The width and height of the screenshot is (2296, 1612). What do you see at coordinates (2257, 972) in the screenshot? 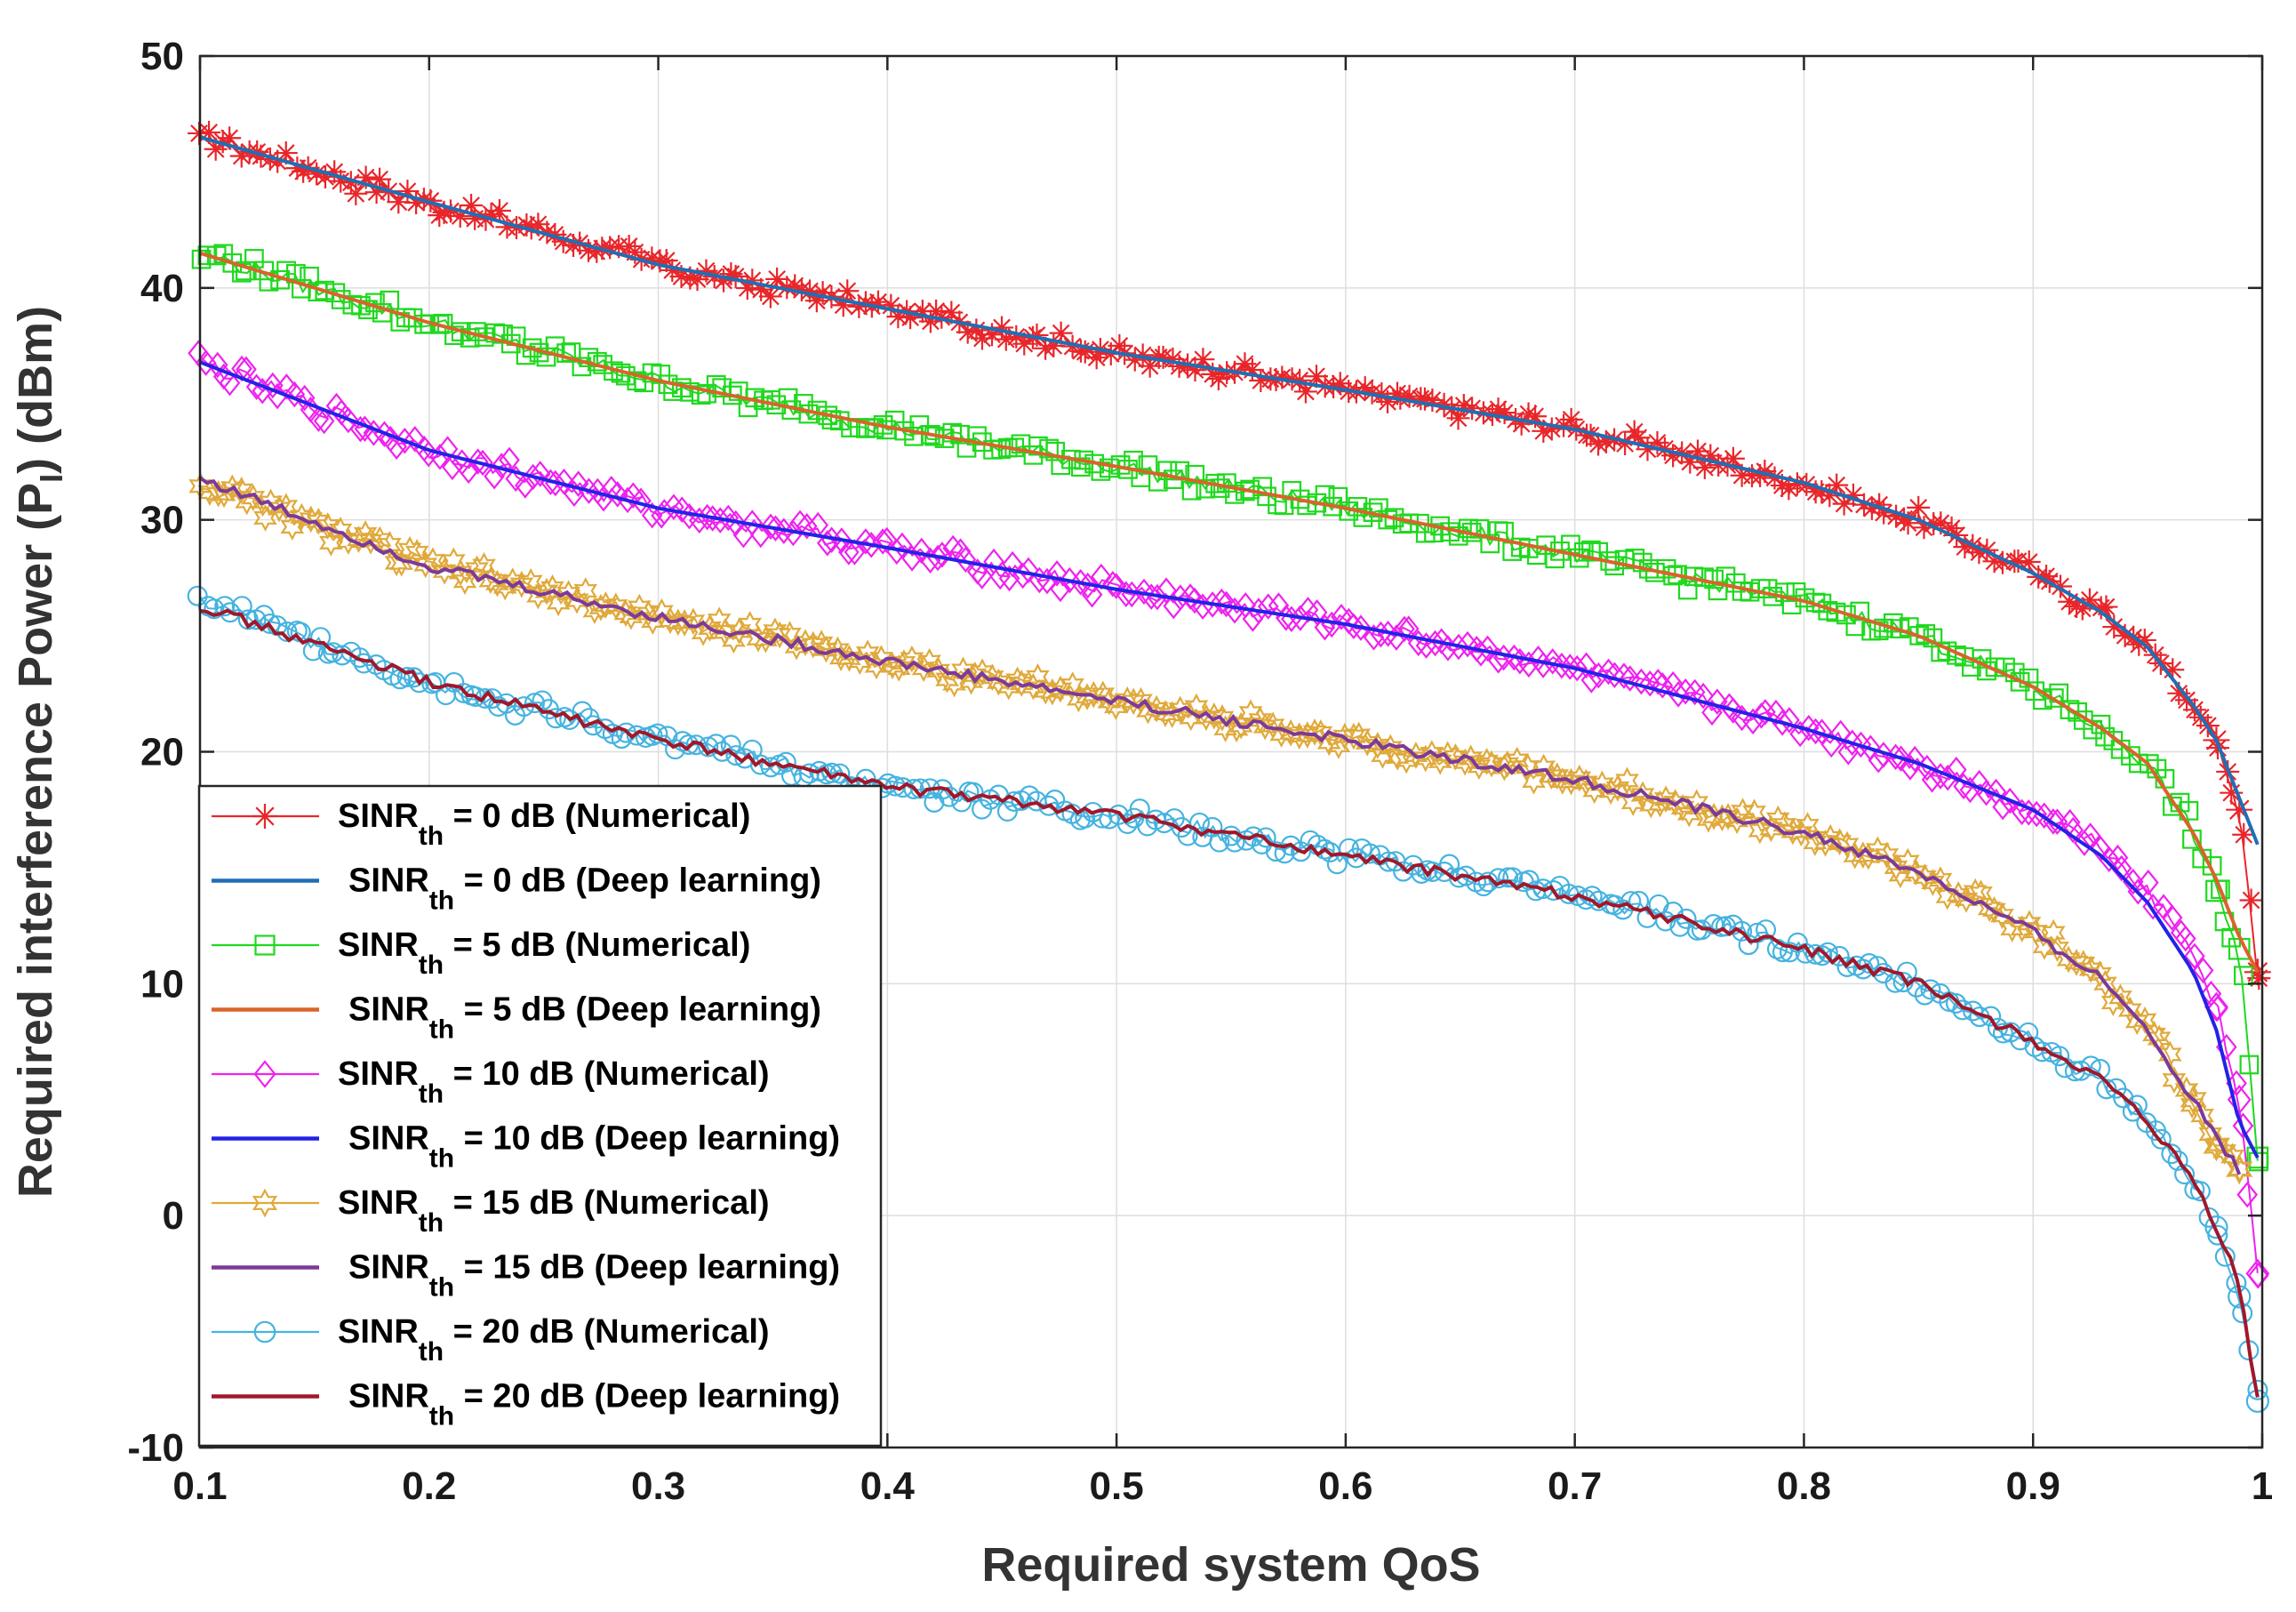
I see `data-point-tail` at bounding box center [2257, 972].